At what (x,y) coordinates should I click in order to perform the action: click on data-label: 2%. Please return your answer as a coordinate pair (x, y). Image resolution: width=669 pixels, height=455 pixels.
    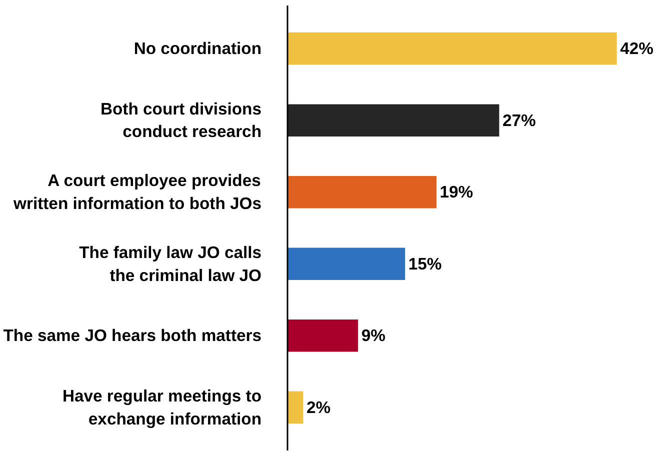
    Looking at the image, I should click on (318, 407).